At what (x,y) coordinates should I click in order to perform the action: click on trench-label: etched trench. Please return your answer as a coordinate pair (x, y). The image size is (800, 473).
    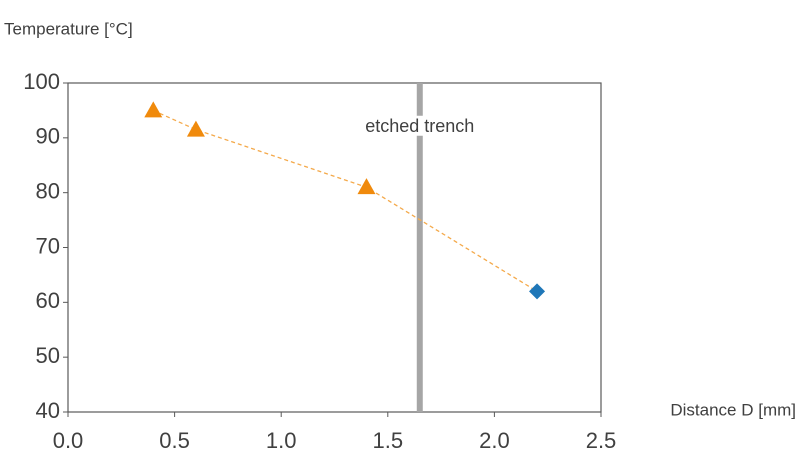
    Looking at the image, I should click on (419, 126).